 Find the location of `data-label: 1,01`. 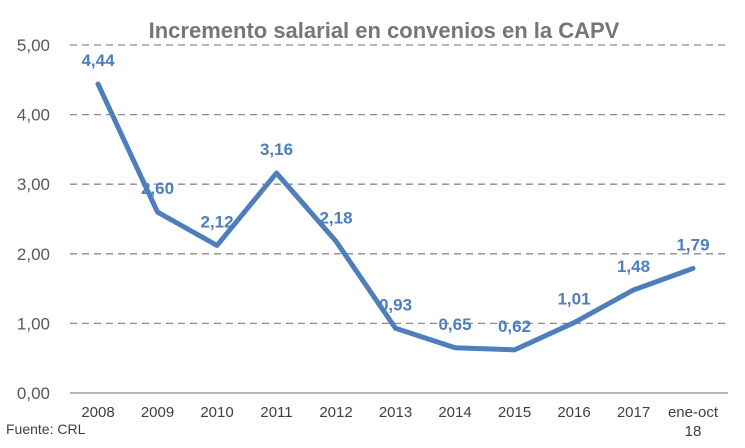

data-label: 1,01 is located at coordinates (573, 299).